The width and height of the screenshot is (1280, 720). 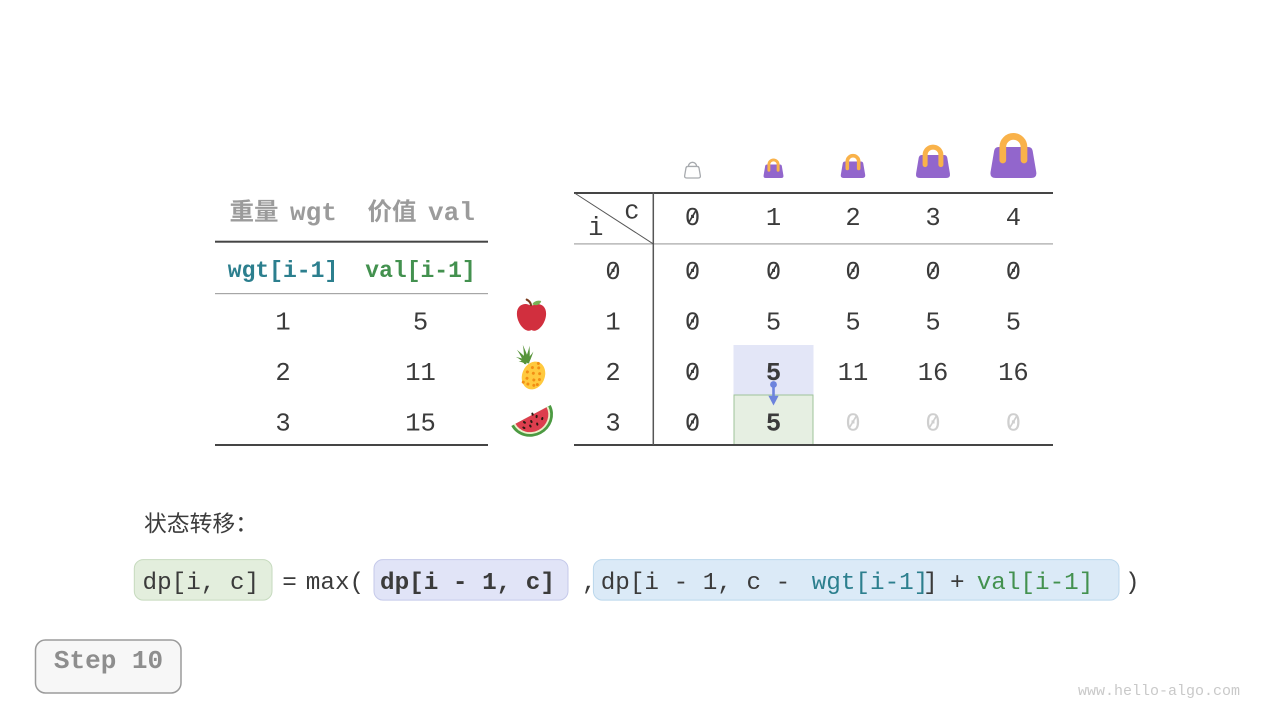 What do you see at coordinates (451, 213) in the screenshot?
I see `svg-text: val` at bounding box center [451, 213].